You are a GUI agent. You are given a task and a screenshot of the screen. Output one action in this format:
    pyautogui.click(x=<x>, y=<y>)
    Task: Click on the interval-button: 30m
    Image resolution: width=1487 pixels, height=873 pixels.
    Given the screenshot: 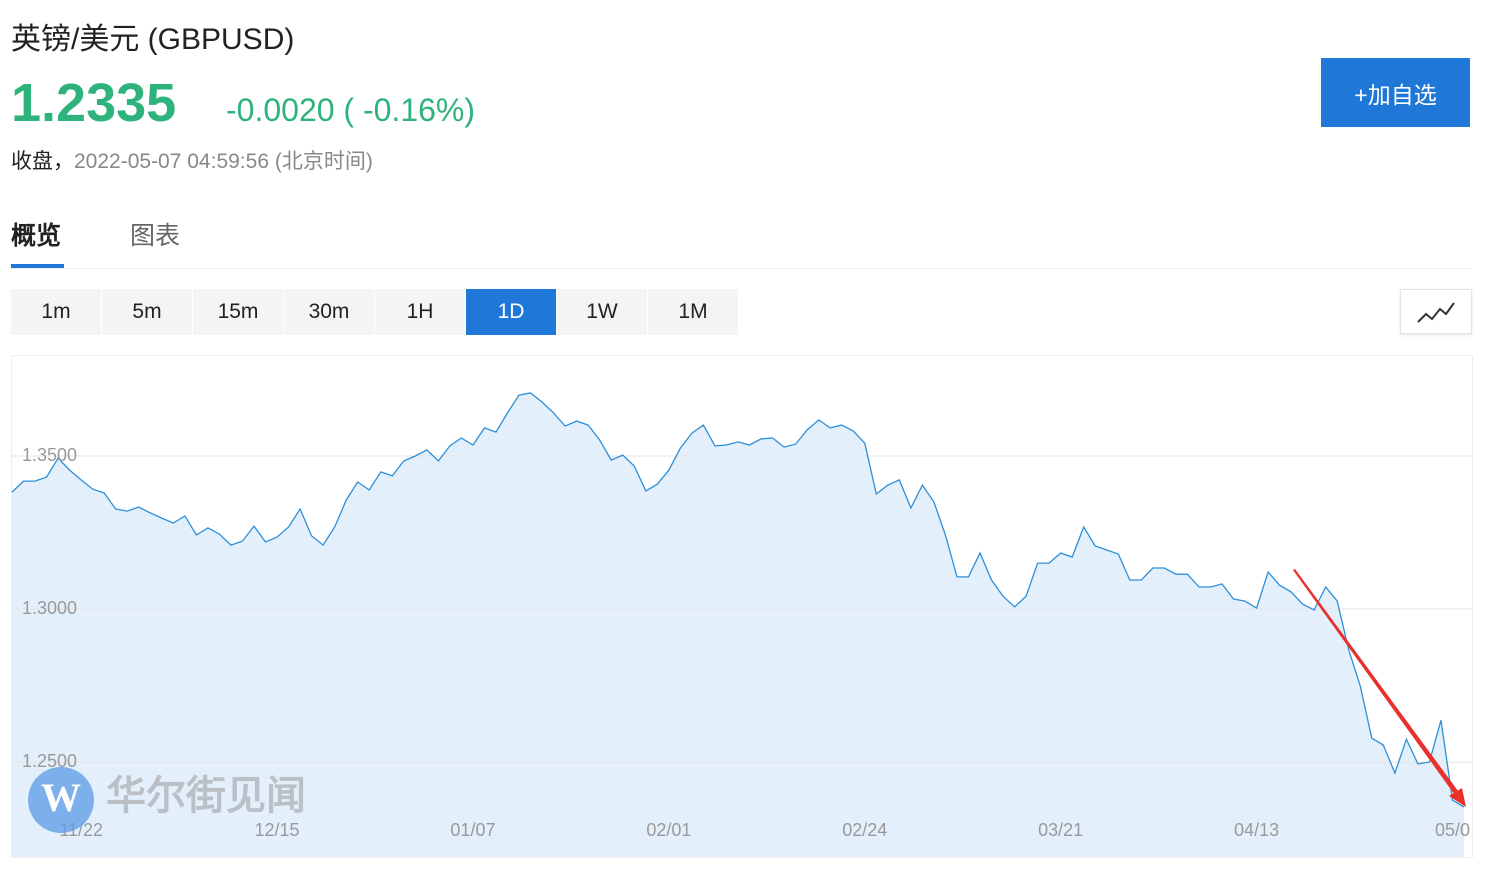 What is the action you would take?
    pyautogui.click(x=329, y=312)
    